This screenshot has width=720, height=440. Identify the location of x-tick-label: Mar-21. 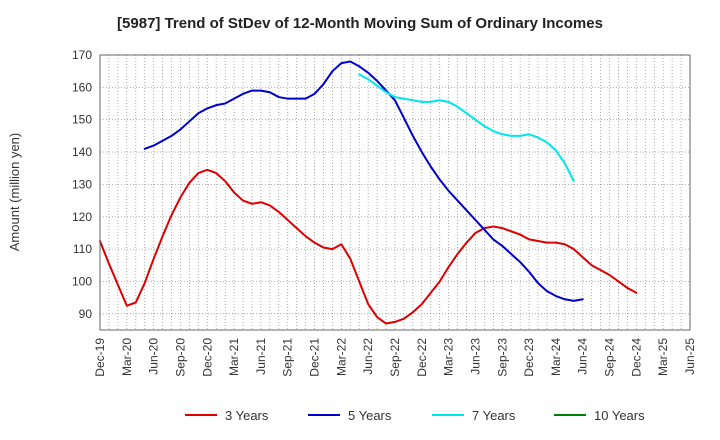
(234, 357).